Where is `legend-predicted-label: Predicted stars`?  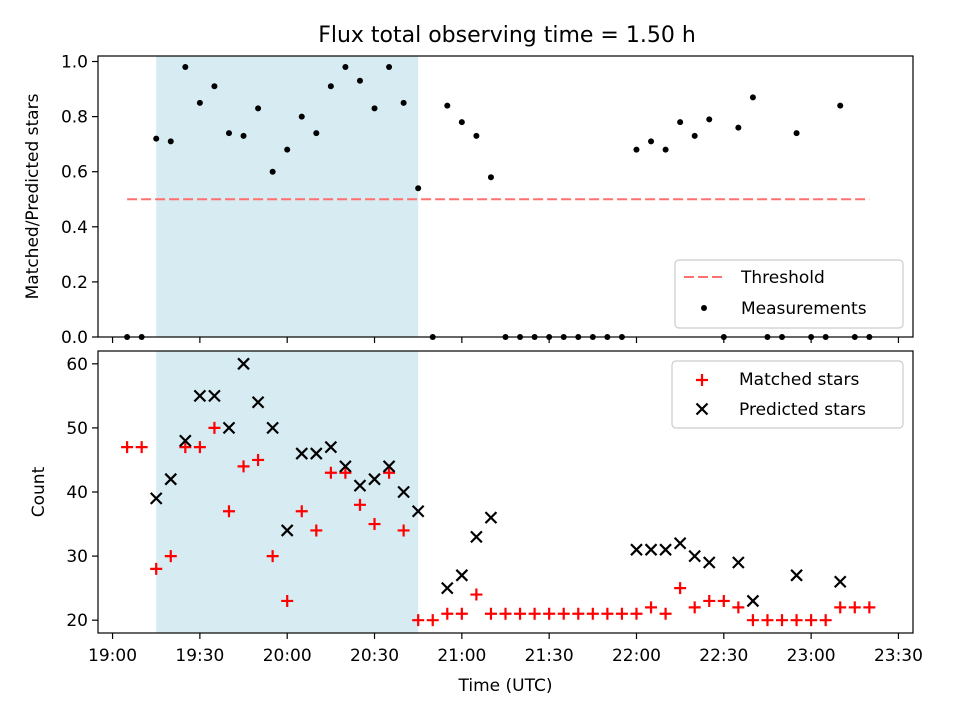
legend-predicted-label: Predicted stars is located at coordinates (802, 410).